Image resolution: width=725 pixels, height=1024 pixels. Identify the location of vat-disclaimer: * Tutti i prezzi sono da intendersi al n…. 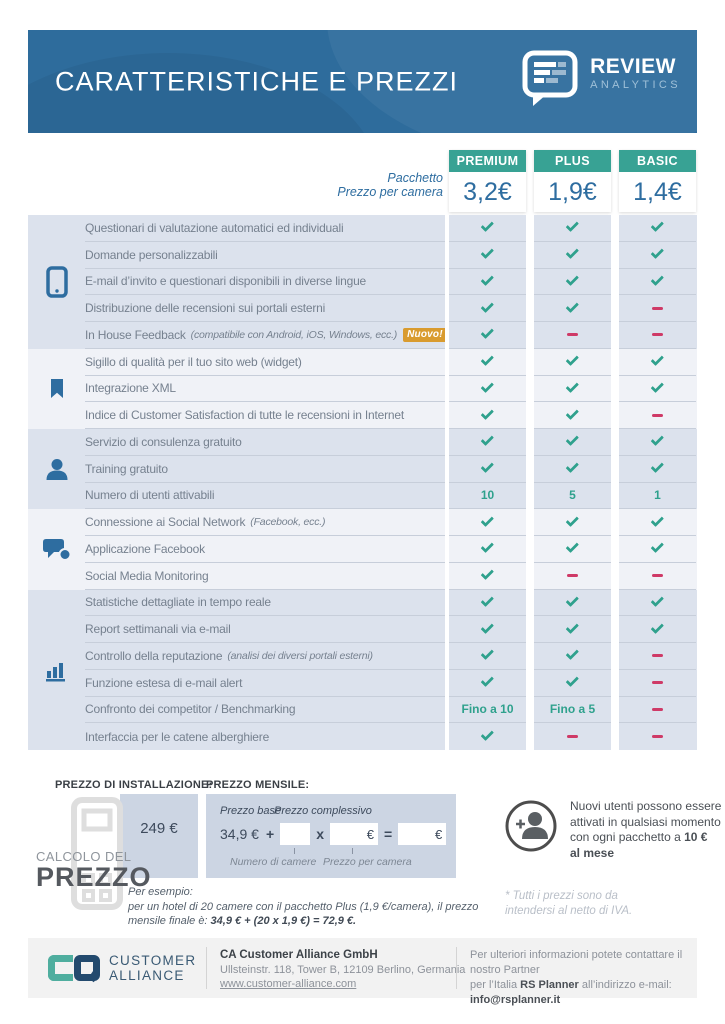
(569, 903).